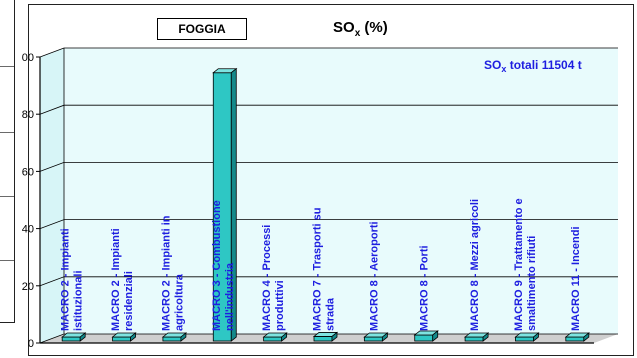 The image size is (637, 358). Describe the element at coordinates (28, 287) in the screenshot. I see `y-tick-label: 20` at that location.